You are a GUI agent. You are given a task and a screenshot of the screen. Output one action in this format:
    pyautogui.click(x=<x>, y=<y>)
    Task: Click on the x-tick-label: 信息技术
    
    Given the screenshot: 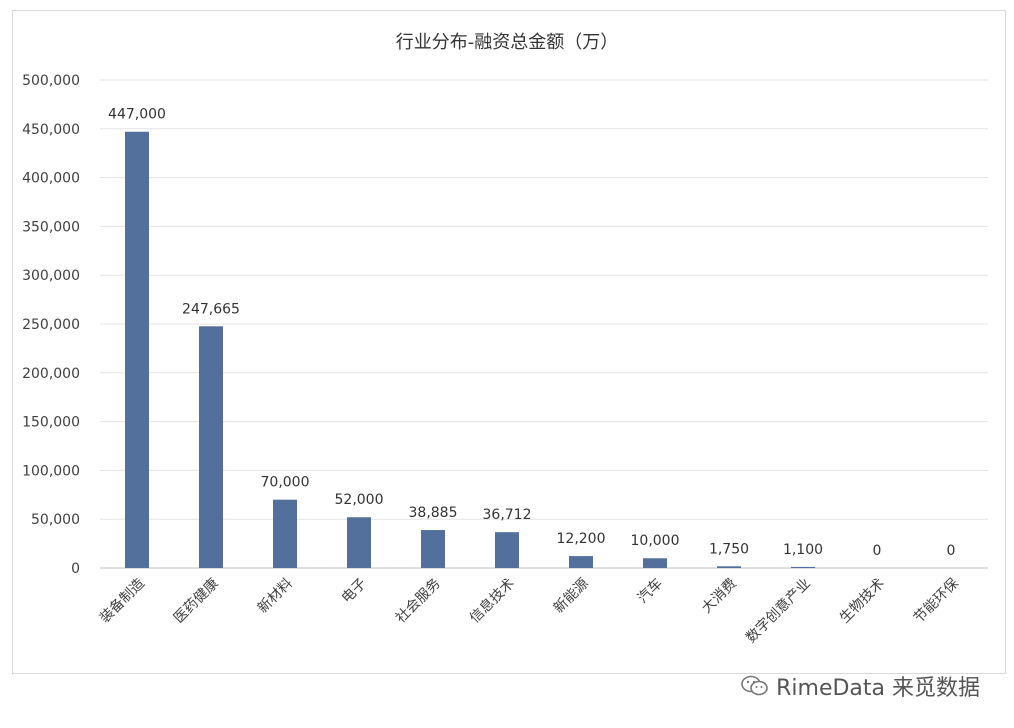 What is the action you would take?
    pyautogui.click(x=492, y=601)
    